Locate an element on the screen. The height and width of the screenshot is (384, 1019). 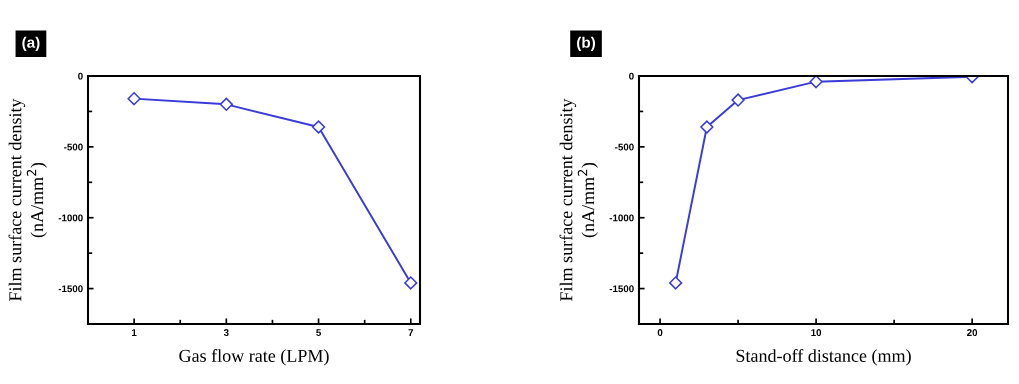
x-tick-label: 0 is located at coordinates (660, 332).